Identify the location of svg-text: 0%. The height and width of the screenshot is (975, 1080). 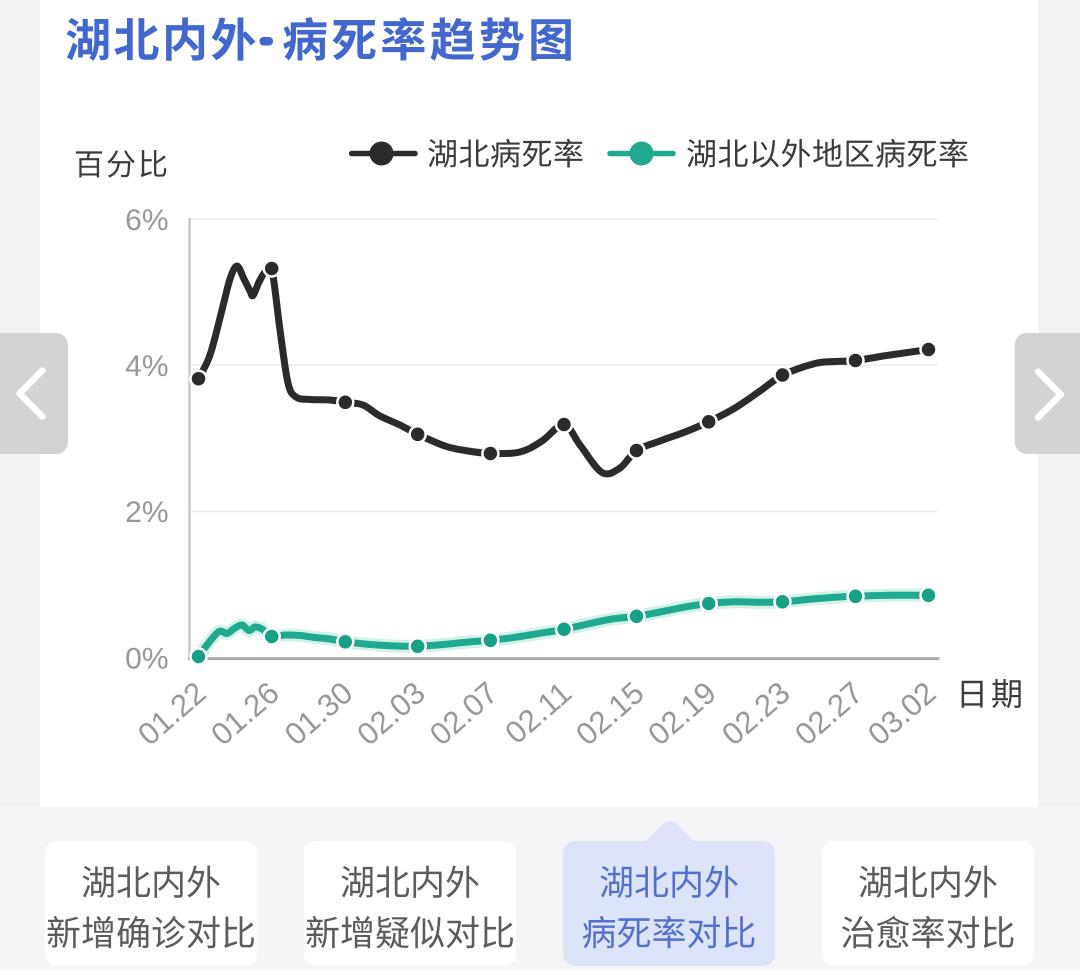
(146, 658).